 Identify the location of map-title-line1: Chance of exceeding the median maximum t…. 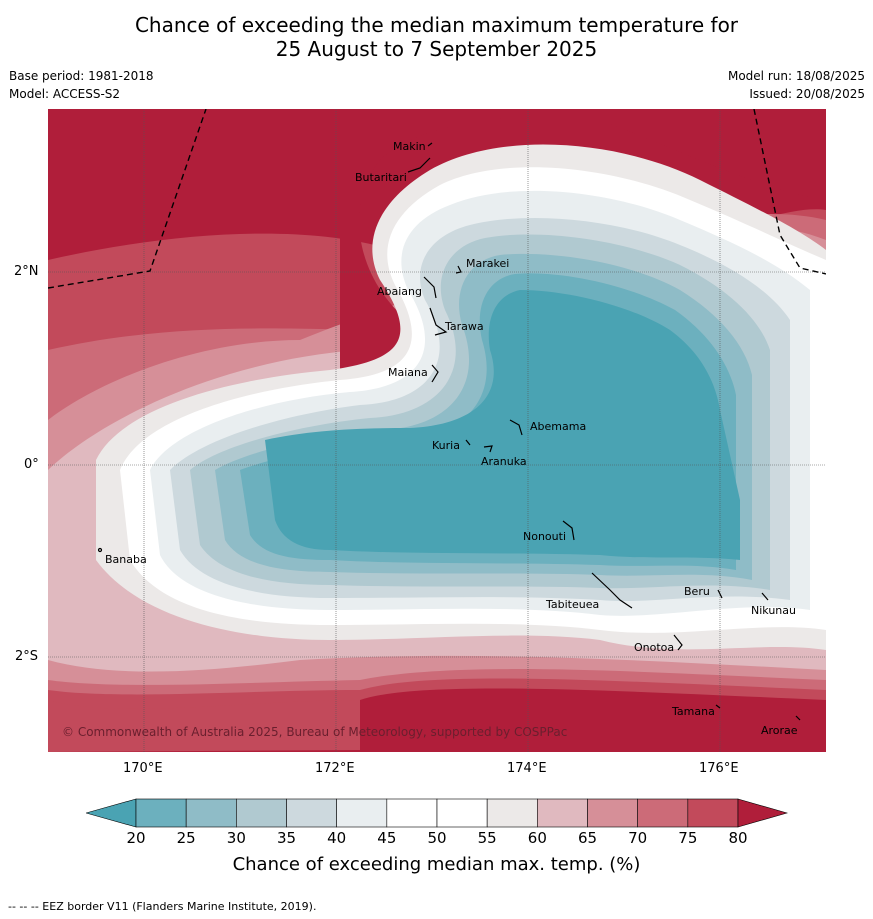
(436, 25).